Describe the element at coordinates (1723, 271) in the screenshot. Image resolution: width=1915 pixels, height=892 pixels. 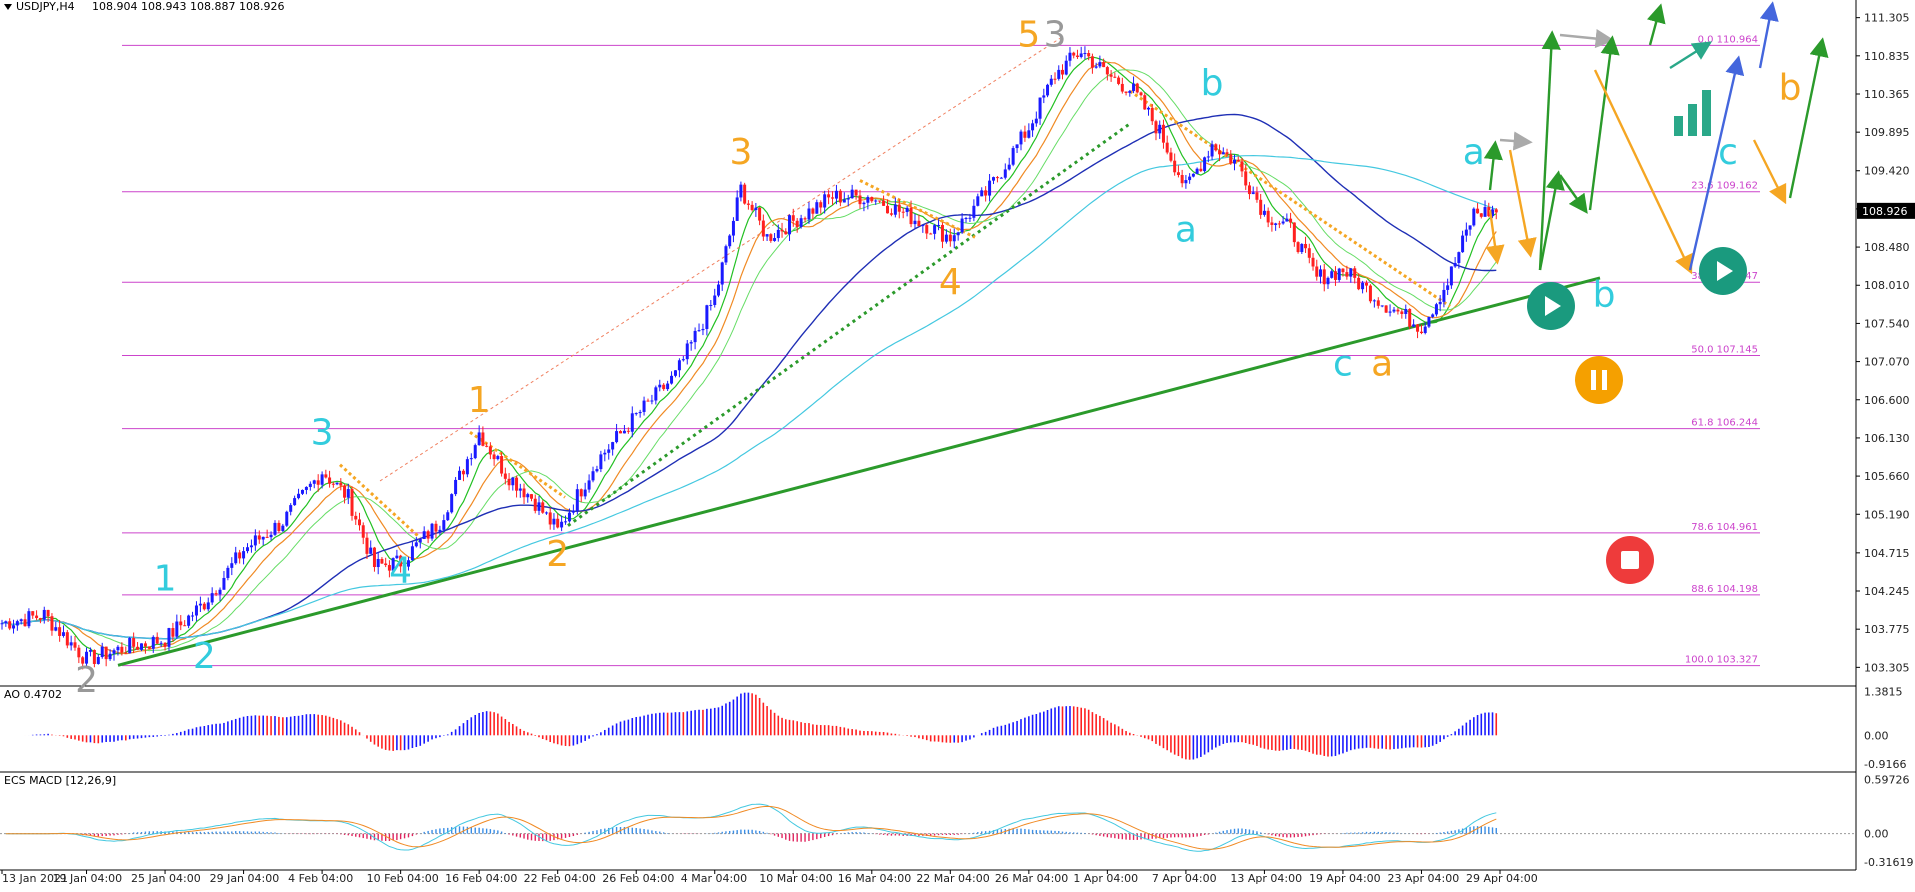
I see `play-icon` at that location.